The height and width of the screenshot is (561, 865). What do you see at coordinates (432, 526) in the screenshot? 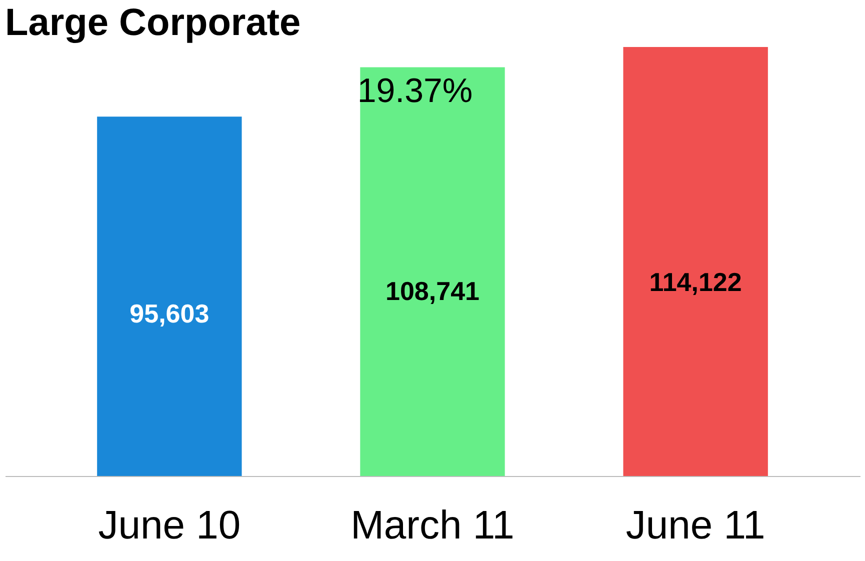
I see `x-tick-label: March 11` at bounding box center [432, 526].